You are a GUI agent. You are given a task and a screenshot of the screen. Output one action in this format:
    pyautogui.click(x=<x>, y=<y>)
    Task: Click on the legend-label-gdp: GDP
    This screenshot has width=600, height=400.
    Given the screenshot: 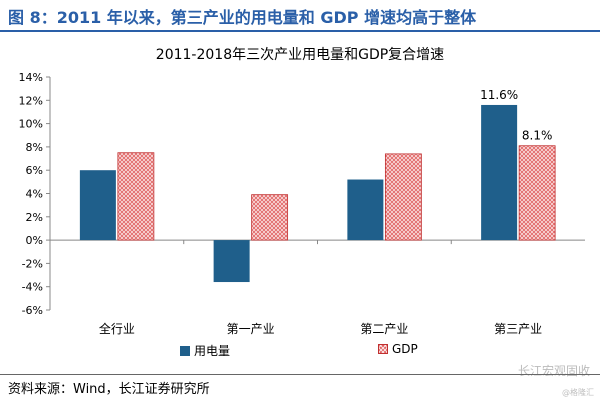 What is the action you would take?
    pyautogui.click(x=405, y=349)
    